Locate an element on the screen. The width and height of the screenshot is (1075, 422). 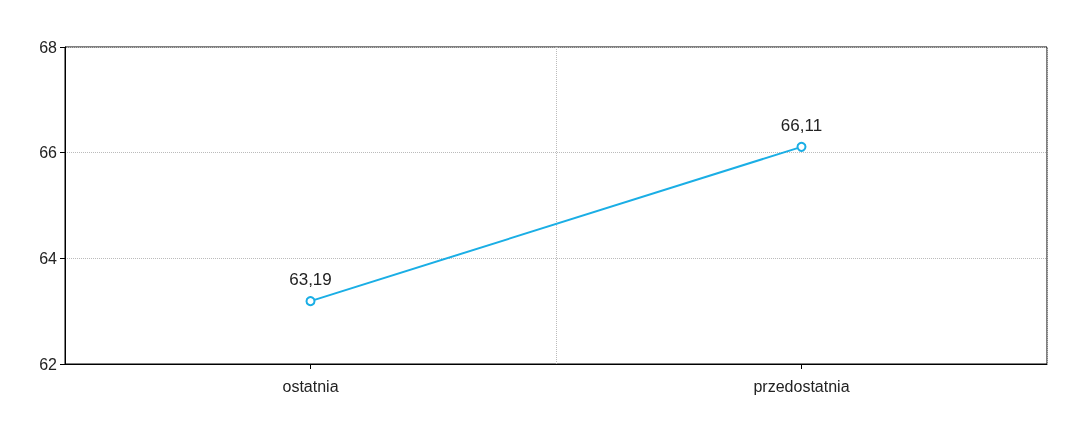
x-tick-label: ostatnia is located at coordinates (310, 386).